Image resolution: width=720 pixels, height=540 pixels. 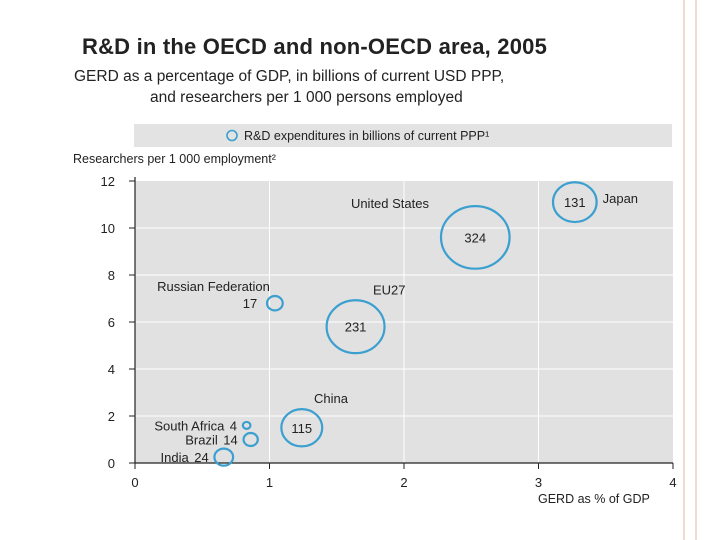 I want to click on bubble-united-states, so click(x=475, y=237).